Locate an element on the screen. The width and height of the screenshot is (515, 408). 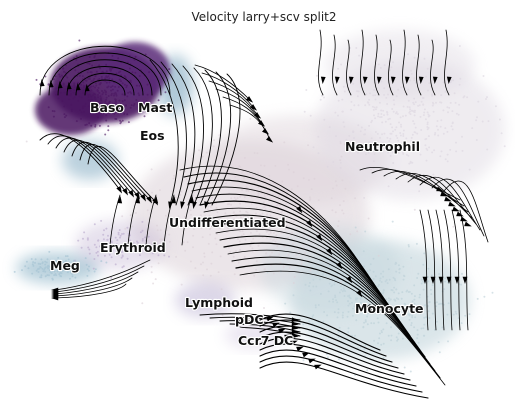
cluster-label-ccr7-dc: Ccr7 DC is located at coordinates (265, 340).